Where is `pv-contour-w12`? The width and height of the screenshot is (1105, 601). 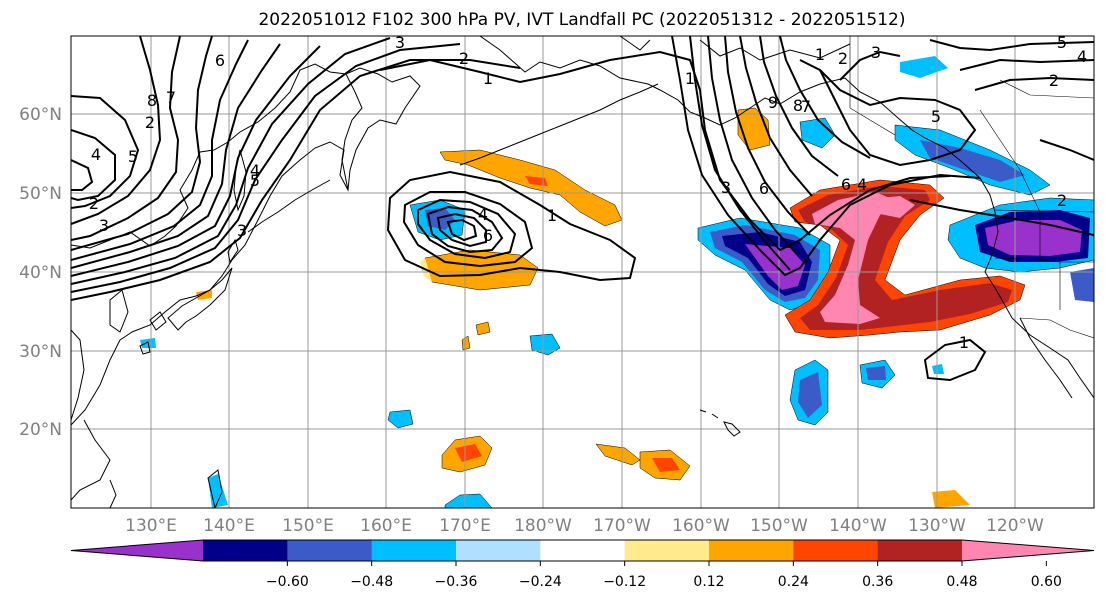
pv-contour-w12 is located at coordinates (82, 175).